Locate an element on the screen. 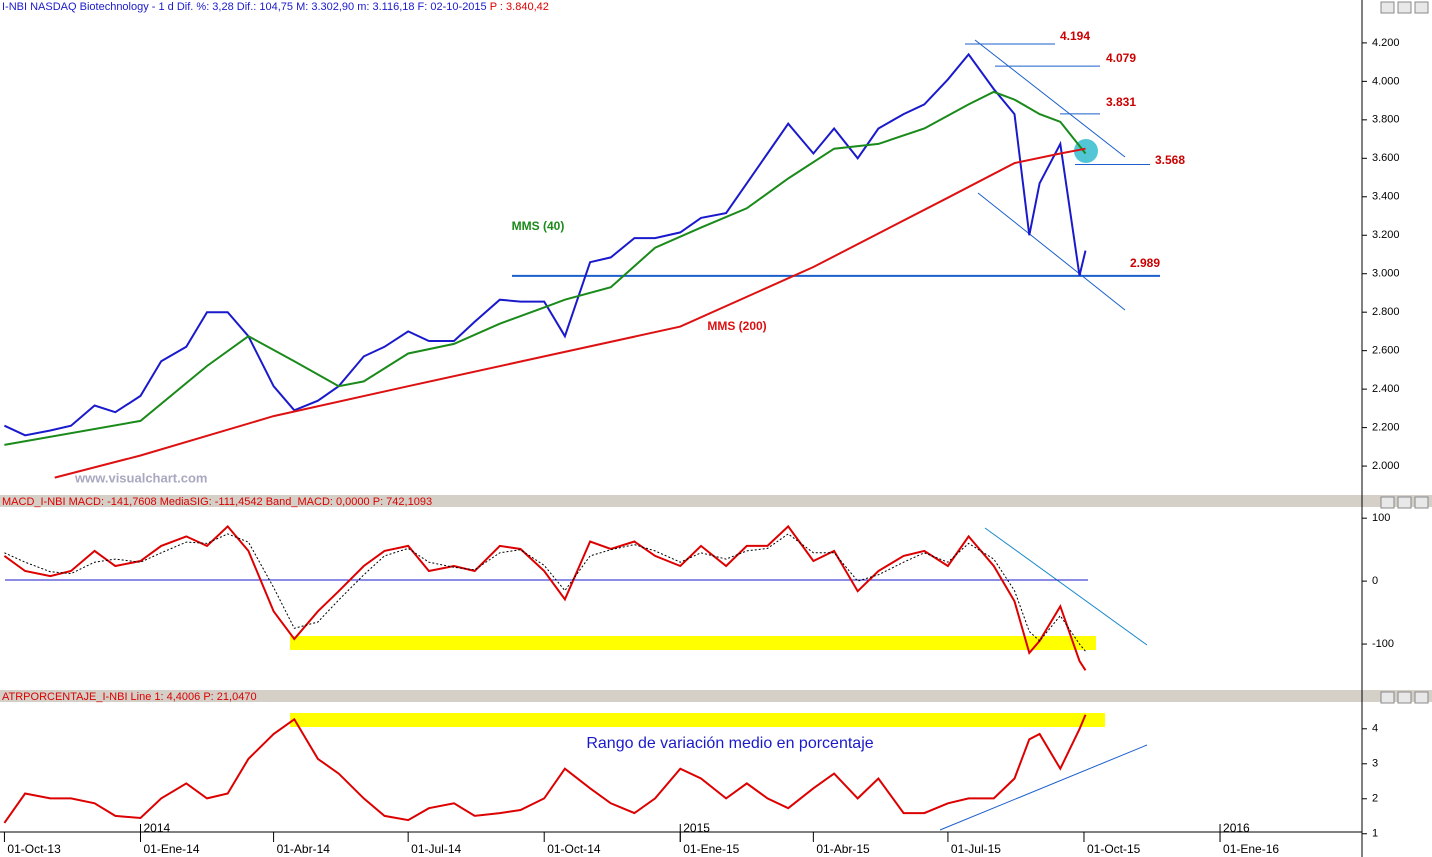 This screenshot has width=1432, height=857. y-tick-label: 3 is located at coordinates (1375, 764).